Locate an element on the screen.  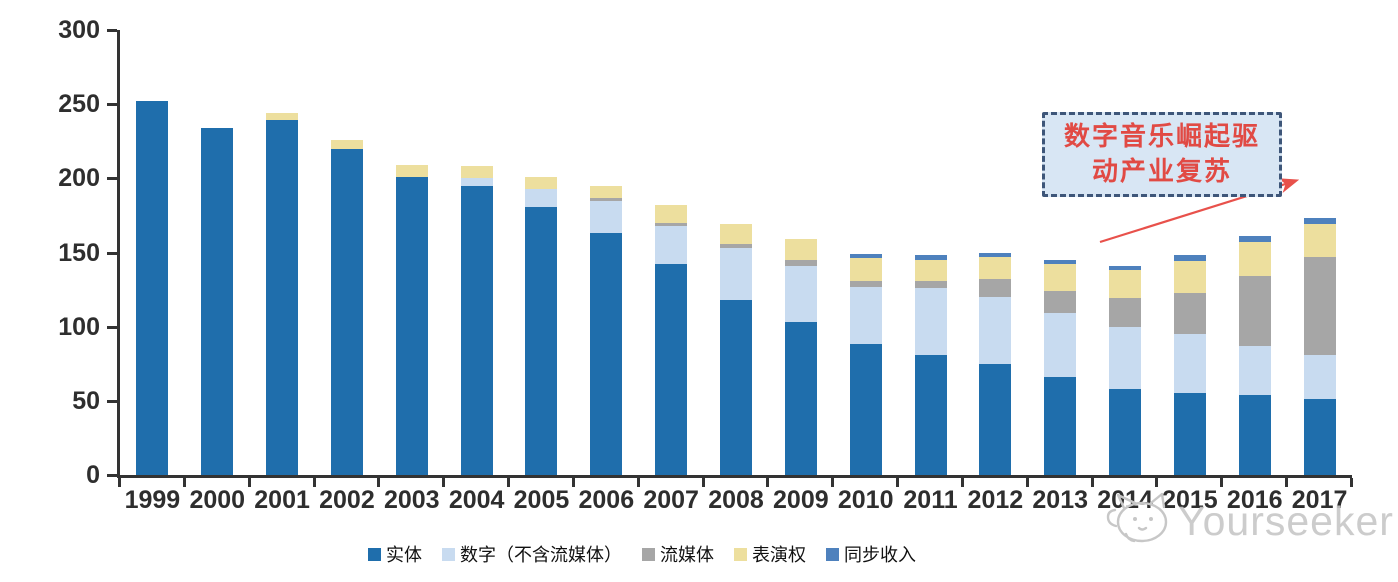
y-tick-label: 250 is located at coordinates (79, 104).